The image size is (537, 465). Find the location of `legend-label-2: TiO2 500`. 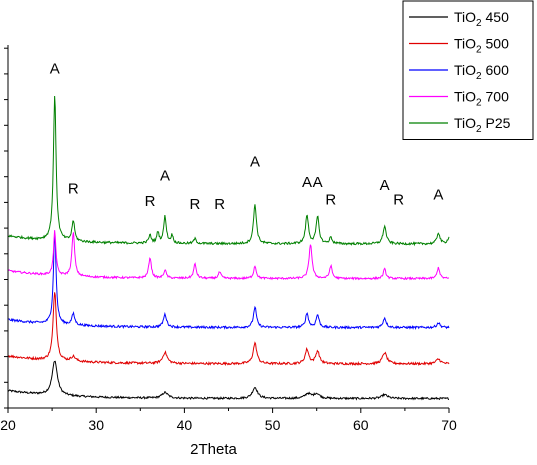

legend-label-2: TiO2 500 is located at coordinates (481, 46).